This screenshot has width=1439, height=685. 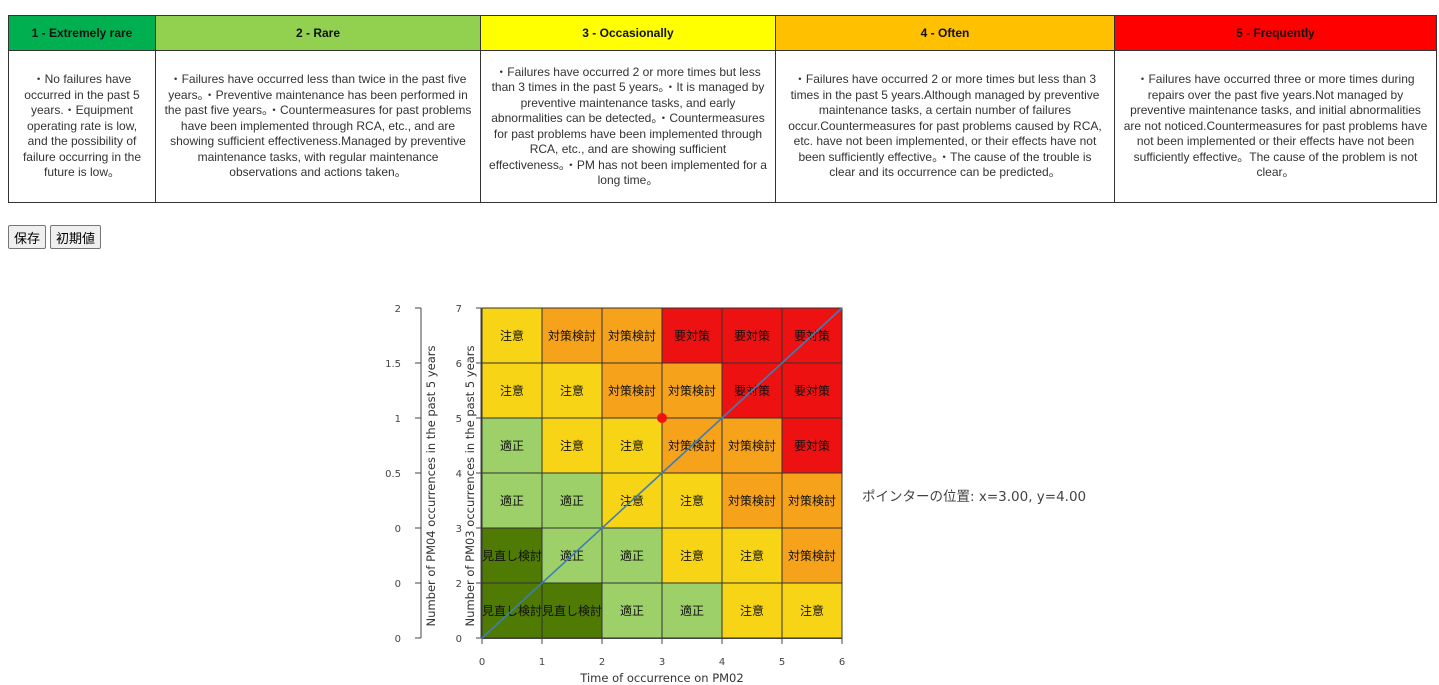 I want to click on y-tick-label: 6, so click(x=459, y=364).